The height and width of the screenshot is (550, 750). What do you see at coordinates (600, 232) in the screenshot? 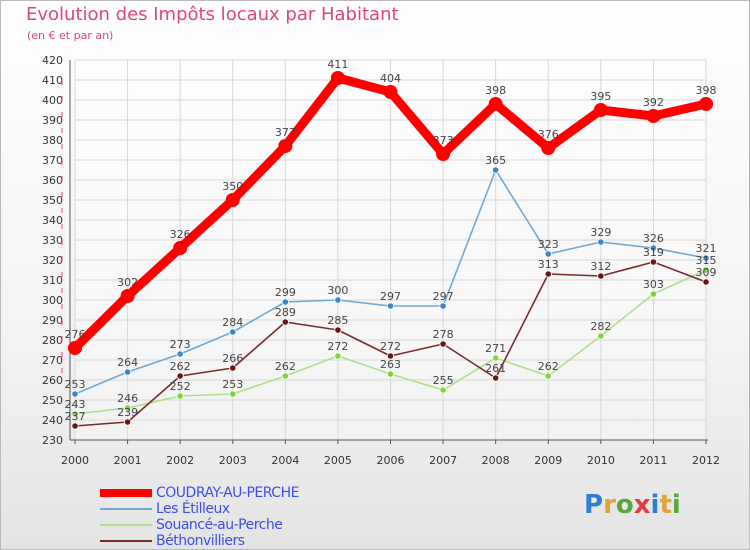
I see `data-label: 329` at bounding box center [600, 232].